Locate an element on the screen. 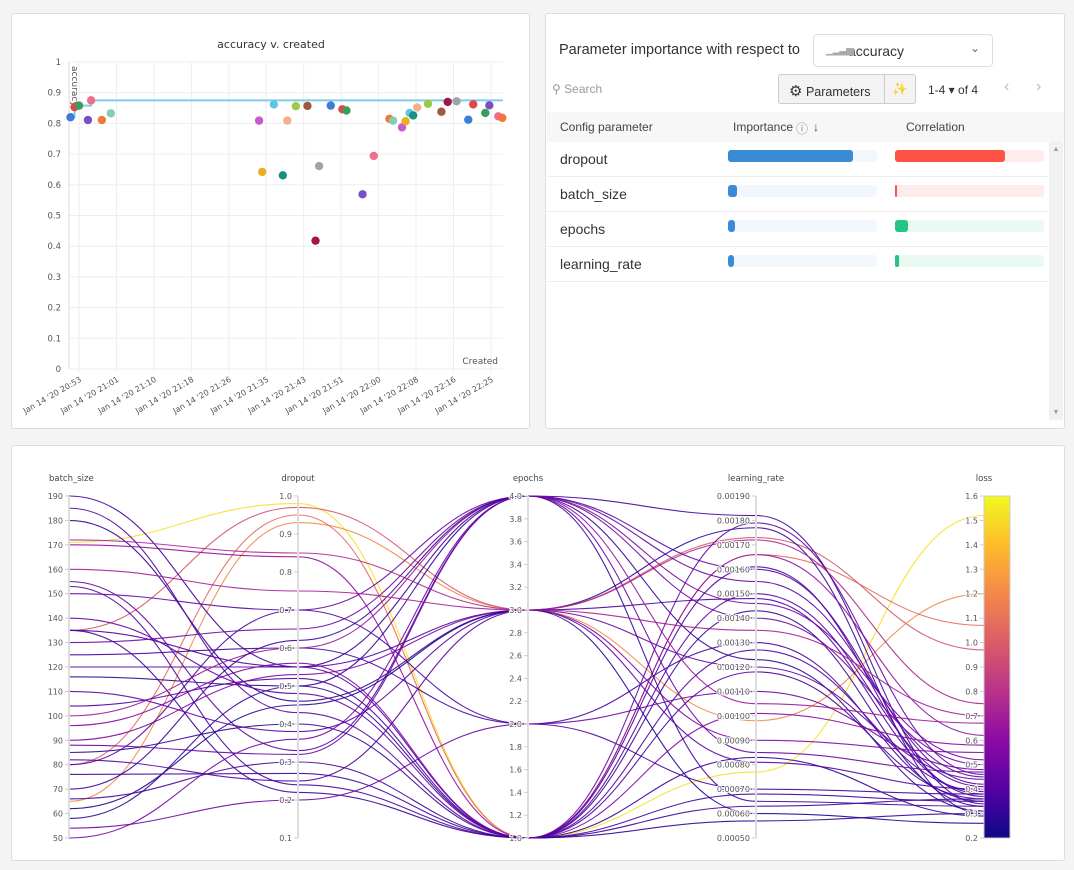 This screenshot has width=1074, height=870. axis-tick-label: 1.0 is located at coordinates (515, 838).